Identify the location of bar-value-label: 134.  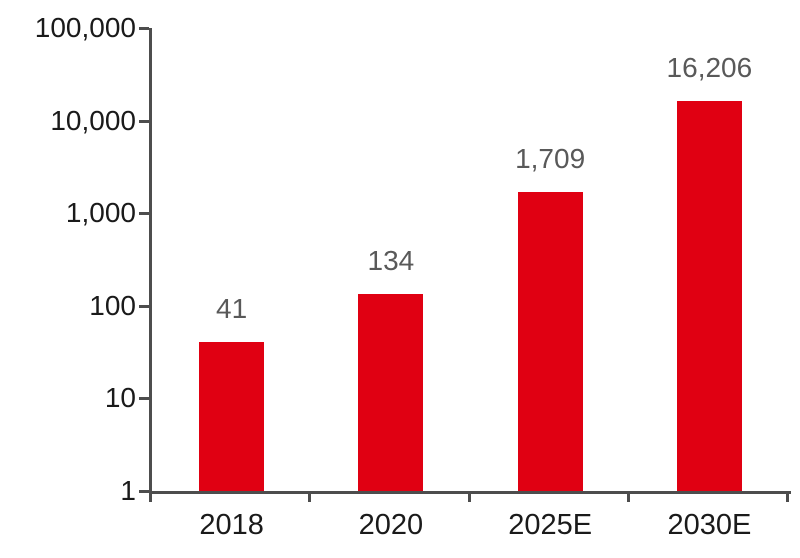
(391, 261).